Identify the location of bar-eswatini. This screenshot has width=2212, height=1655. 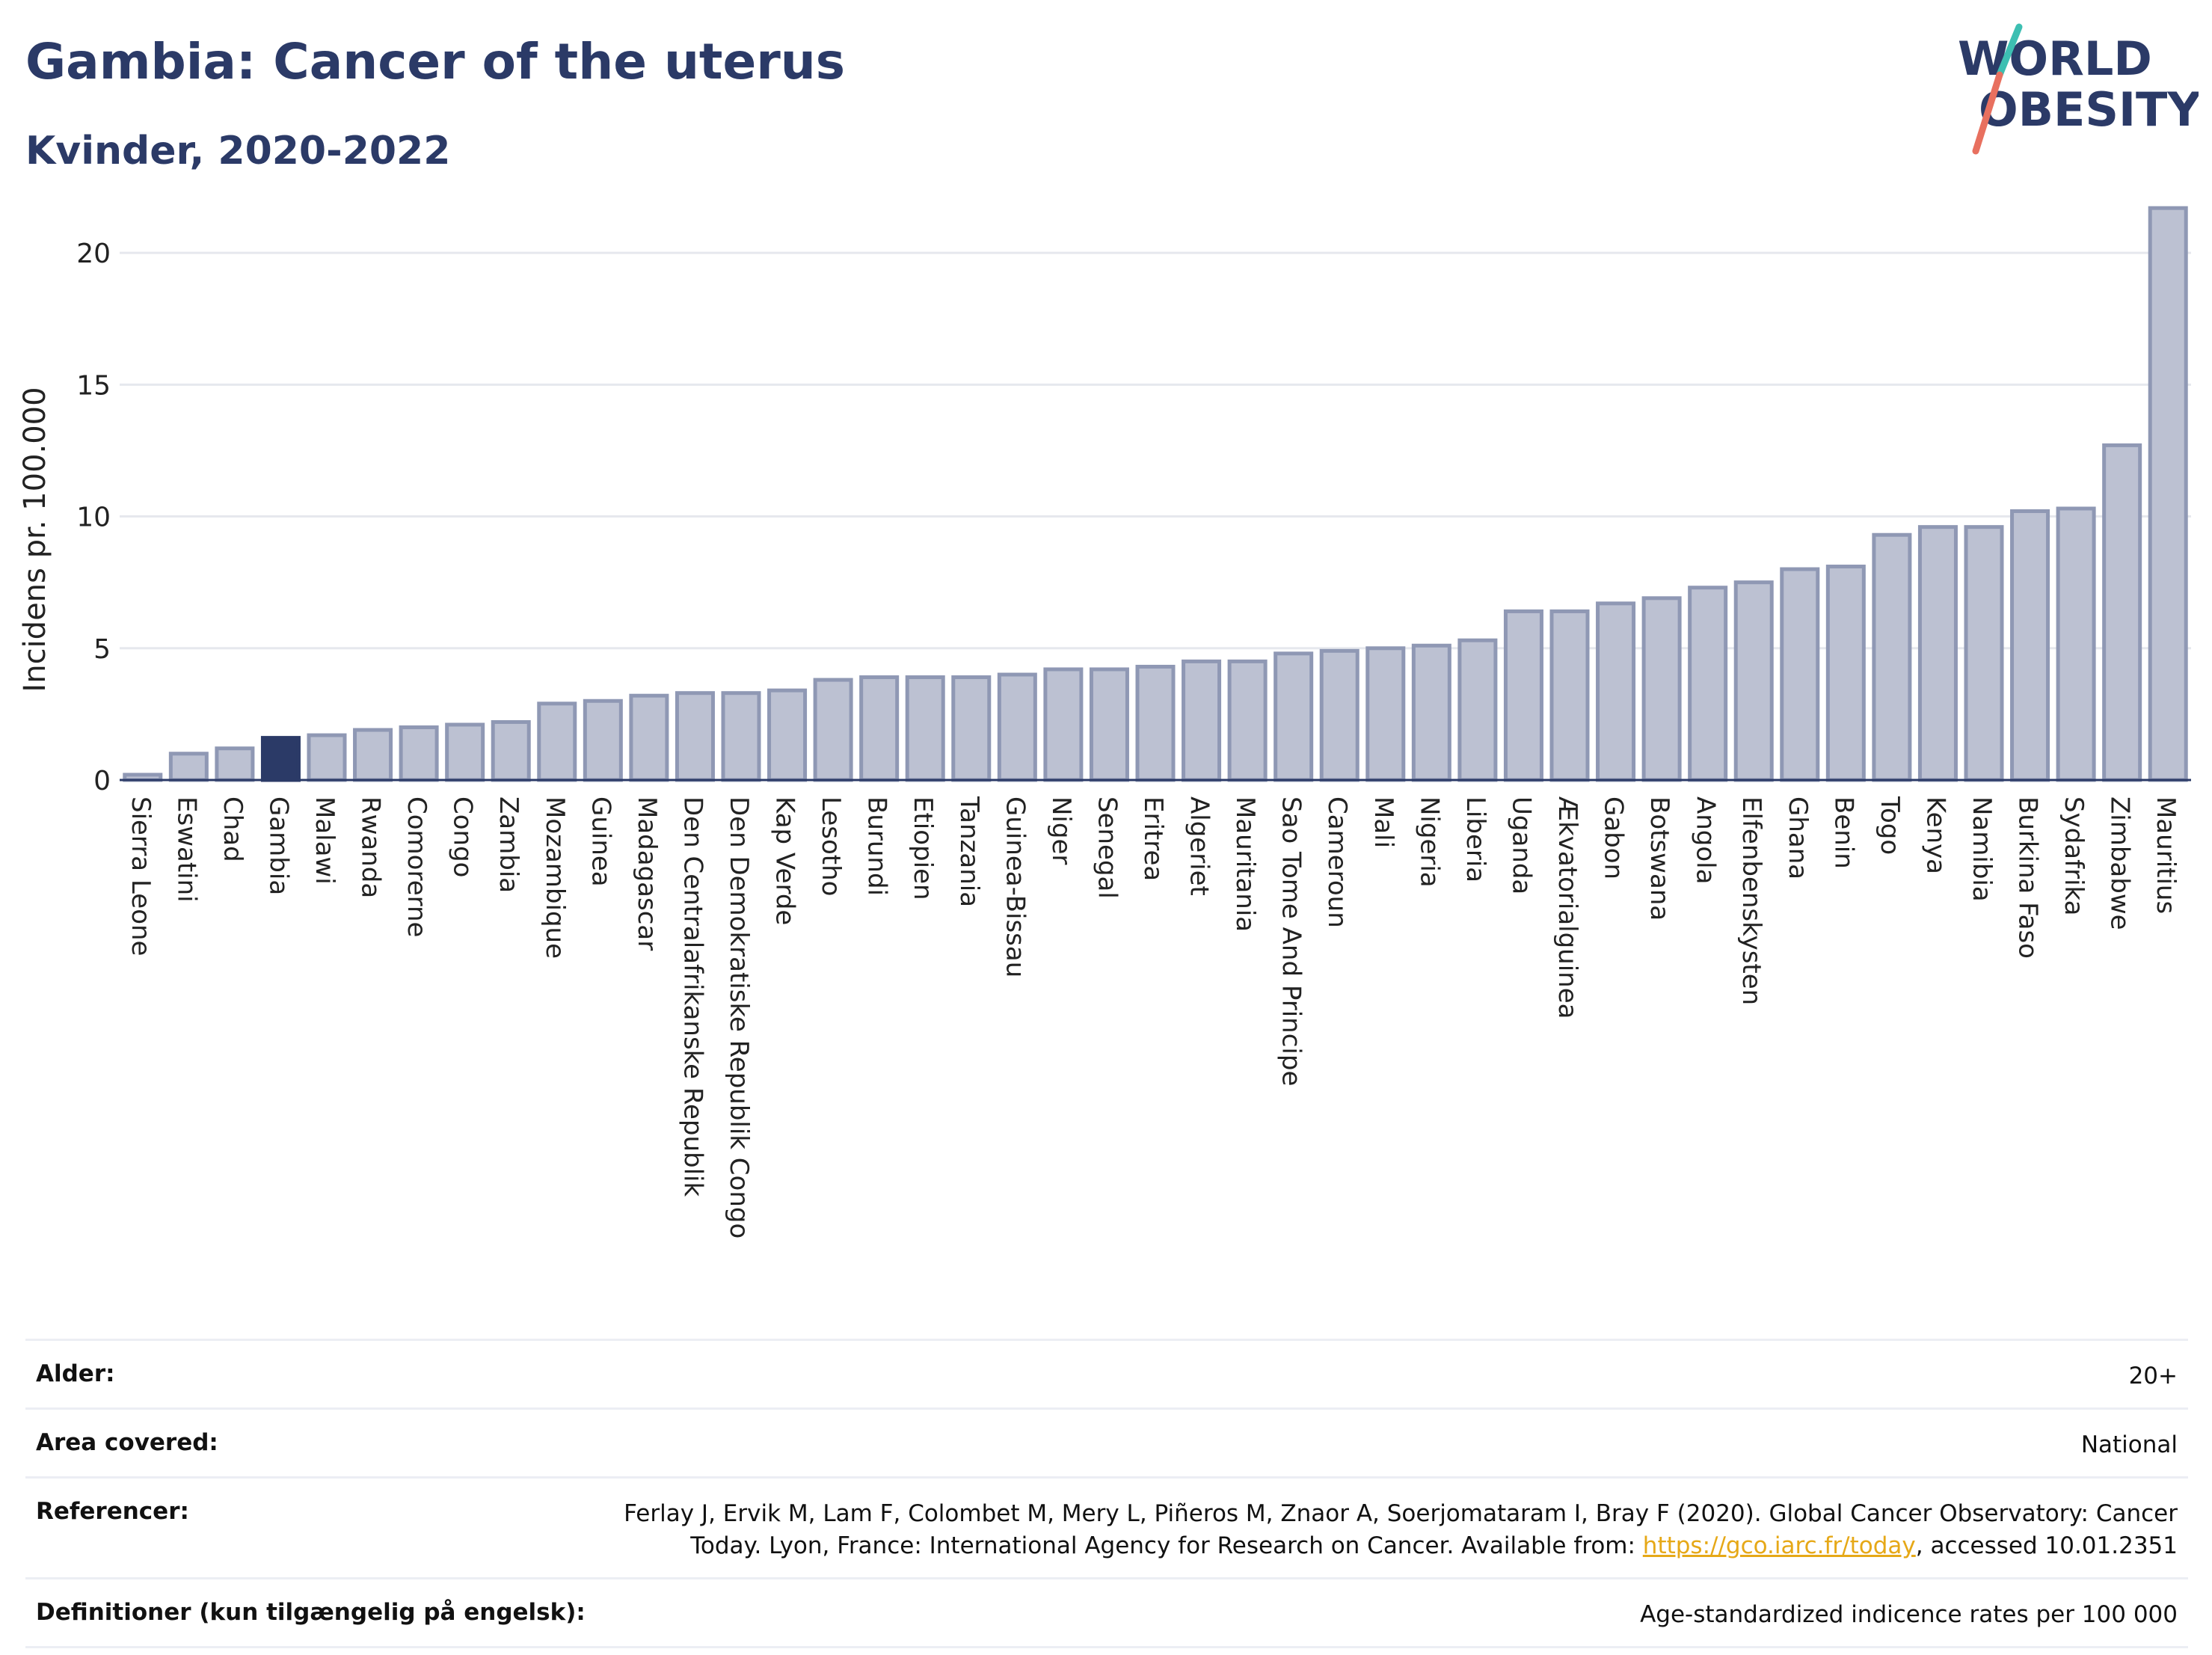
(188, 767).